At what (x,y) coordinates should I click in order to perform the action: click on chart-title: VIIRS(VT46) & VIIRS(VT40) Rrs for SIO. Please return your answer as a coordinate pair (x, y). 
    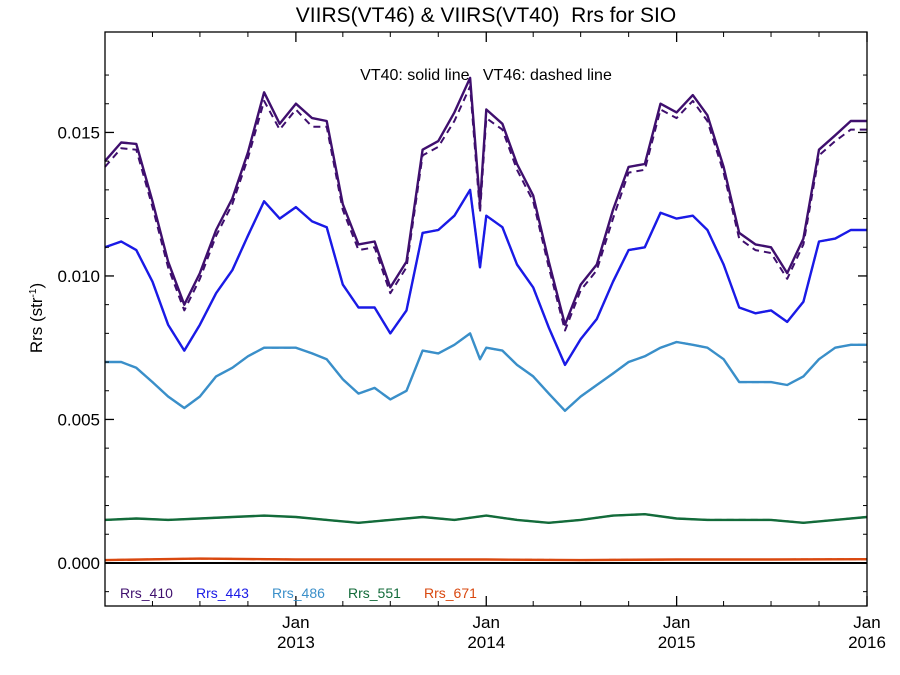
    Looking at the image, I should click on (486, 15).